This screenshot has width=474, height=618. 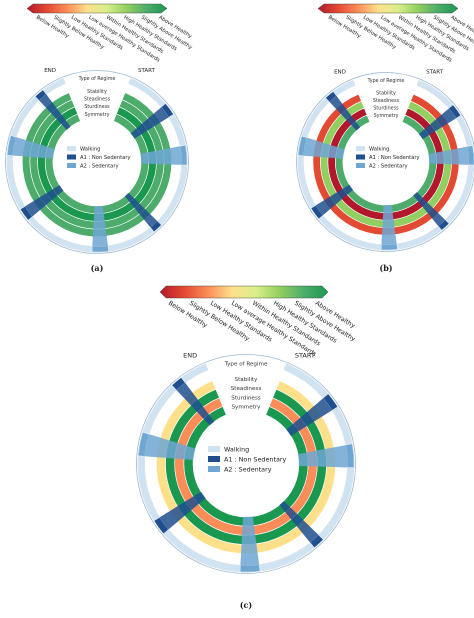 What do you see at coordinates (385, 268) in the screenshot?
I see `panel-caption: (b)` at bounding box center [385, 268].